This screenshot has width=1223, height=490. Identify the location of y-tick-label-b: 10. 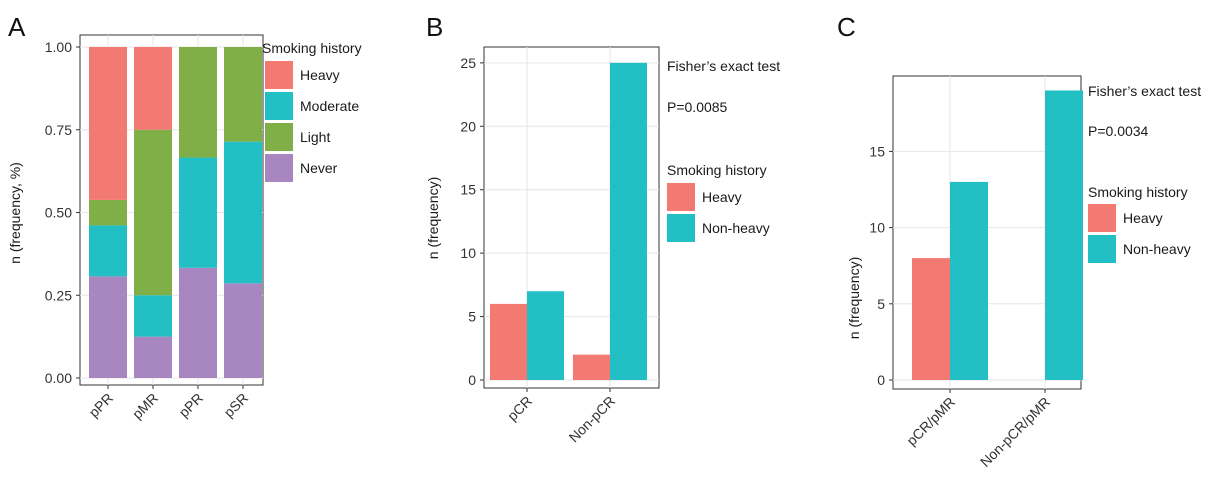
(468, 253).